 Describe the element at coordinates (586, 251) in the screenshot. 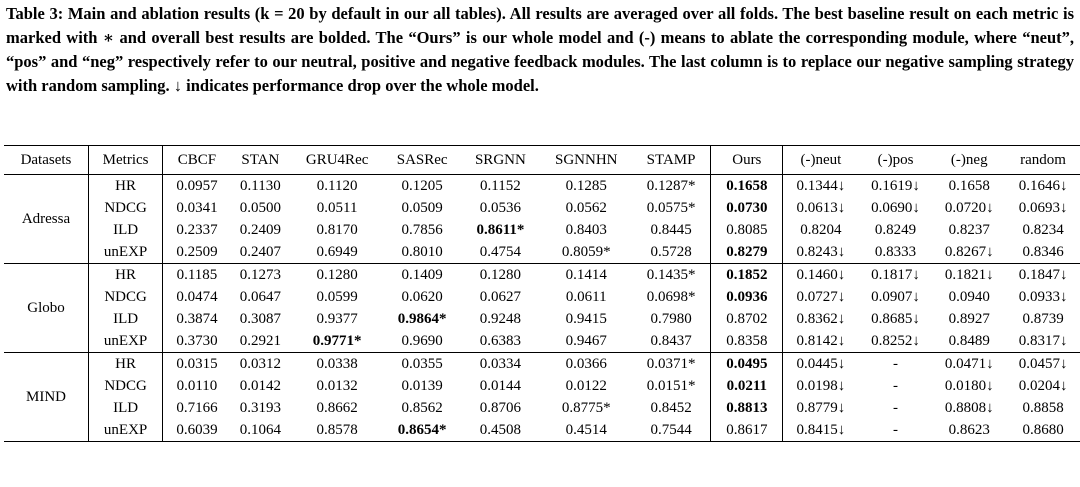

I see `value-cell: 0.8059*` at that location.